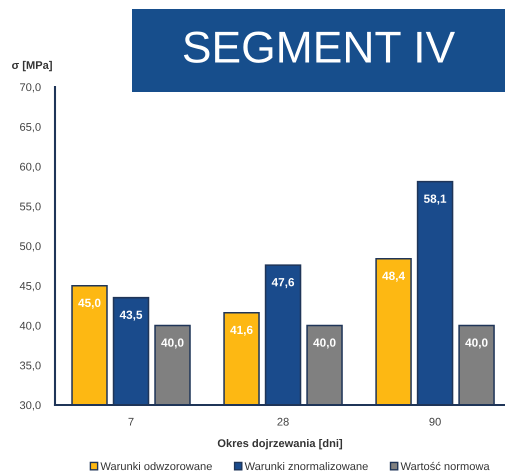  I want to click on legend-label: Warunki znormalizowane, so click(306, 466).